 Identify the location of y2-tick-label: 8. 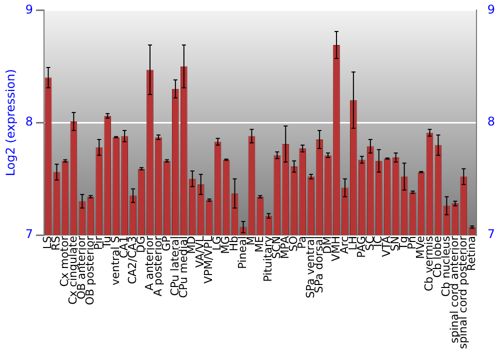
(491, 121).